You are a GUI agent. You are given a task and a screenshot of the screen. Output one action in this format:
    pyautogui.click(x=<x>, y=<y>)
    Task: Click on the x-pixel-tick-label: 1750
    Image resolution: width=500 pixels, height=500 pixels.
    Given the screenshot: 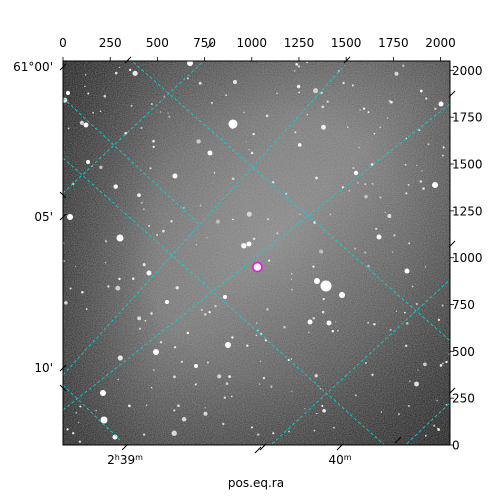 What is the action you would take?
    pyautogui.click(x=393, y=43)
    